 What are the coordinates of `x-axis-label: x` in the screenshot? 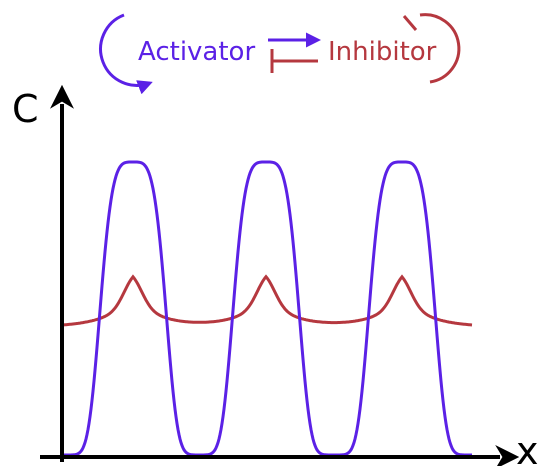 It's located at (527, 447).